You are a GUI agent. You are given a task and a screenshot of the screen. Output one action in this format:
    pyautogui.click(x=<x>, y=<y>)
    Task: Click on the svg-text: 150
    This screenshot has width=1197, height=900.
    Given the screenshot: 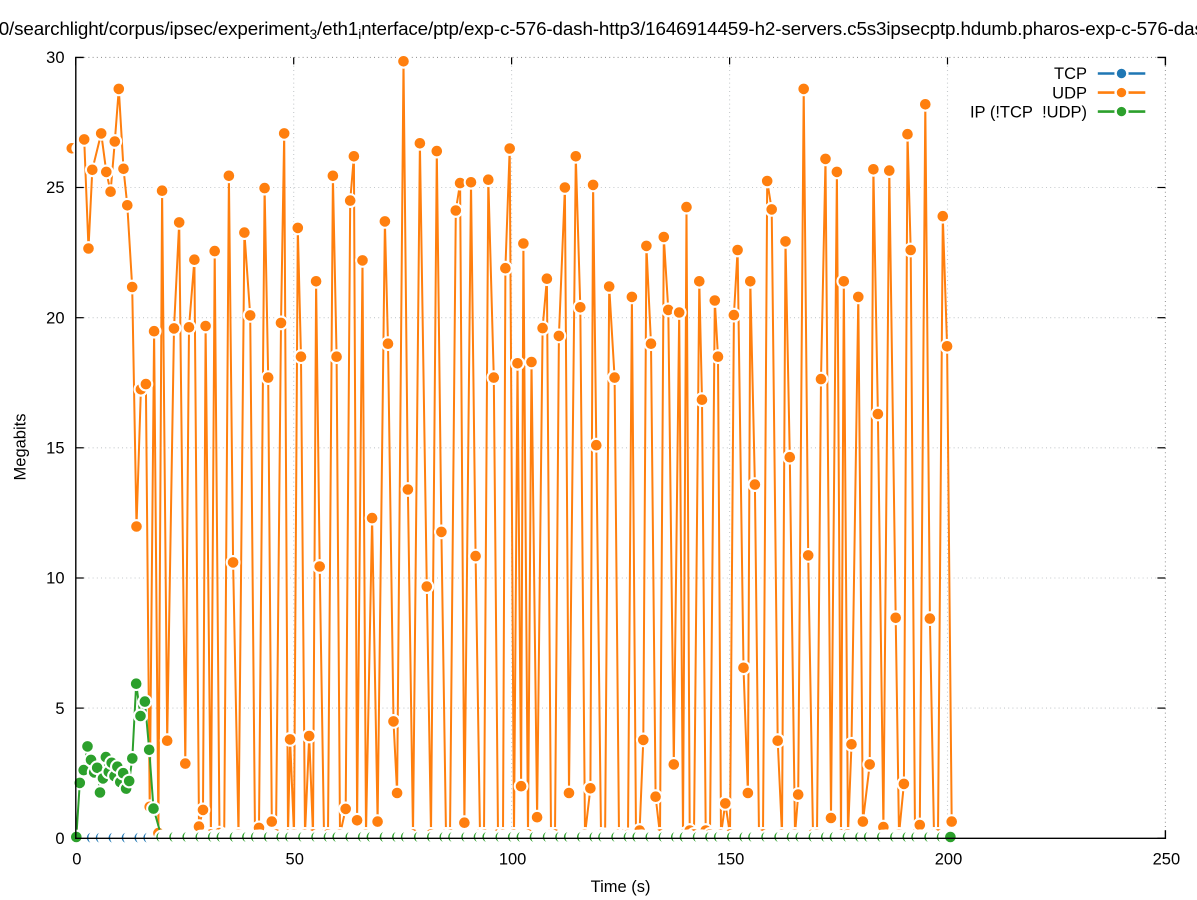 What is the action you would take?
    pyautogui.click(x=731, y=859)
    